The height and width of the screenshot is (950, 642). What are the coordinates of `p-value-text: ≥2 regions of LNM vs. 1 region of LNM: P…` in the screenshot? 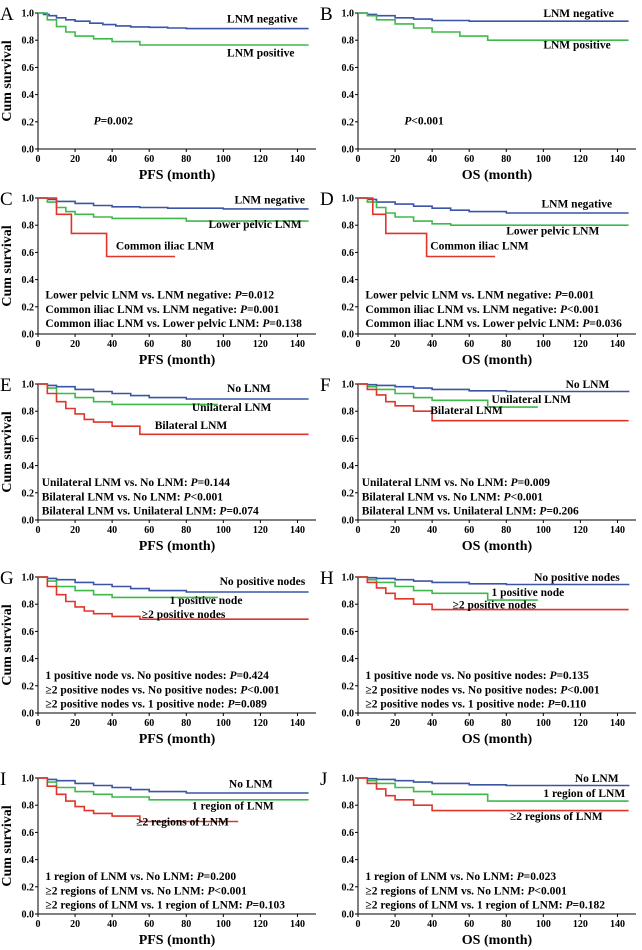 It's located at (165, 906).